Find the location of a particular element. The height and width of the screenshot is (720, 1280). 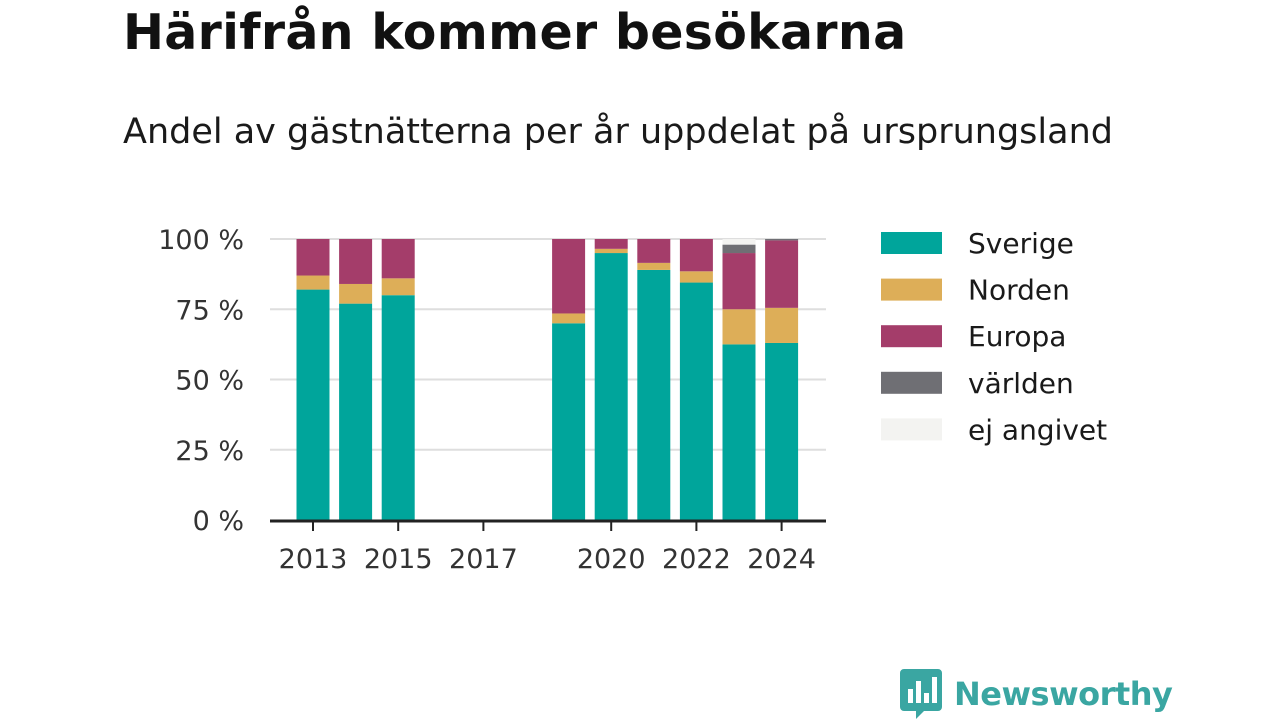

bar-segment-norden-2024 is located at coordinates (782, 325).